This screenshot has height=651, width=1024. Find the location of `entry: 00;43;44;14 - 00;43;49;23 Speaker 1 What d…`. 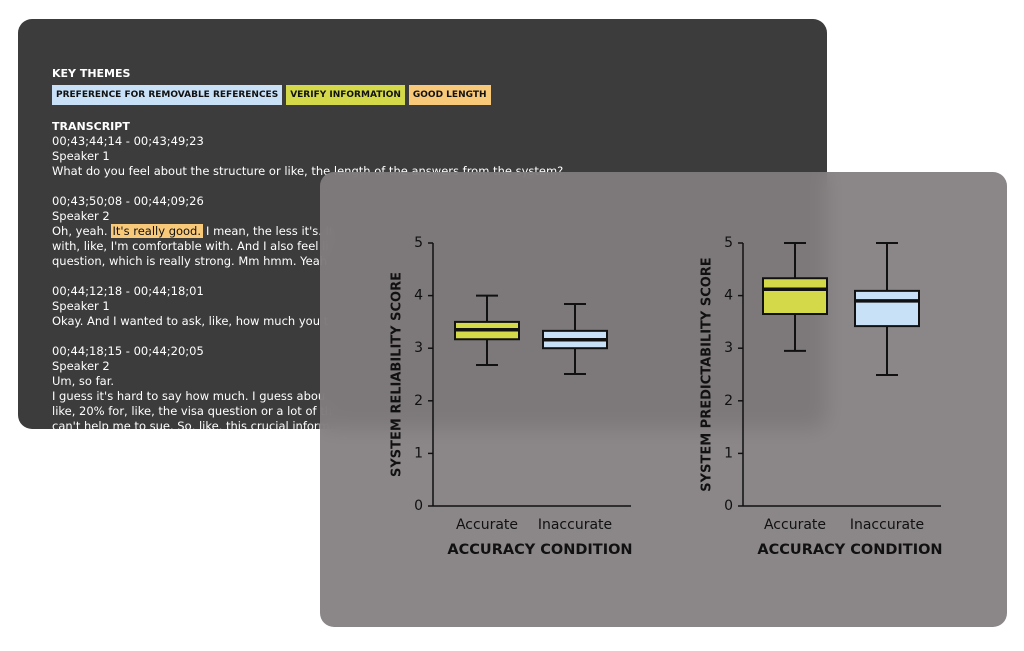

entry: 00;43;44;14 - 00;43;49;23 Speaker 1 What d… is located at coordinates (307, 156).